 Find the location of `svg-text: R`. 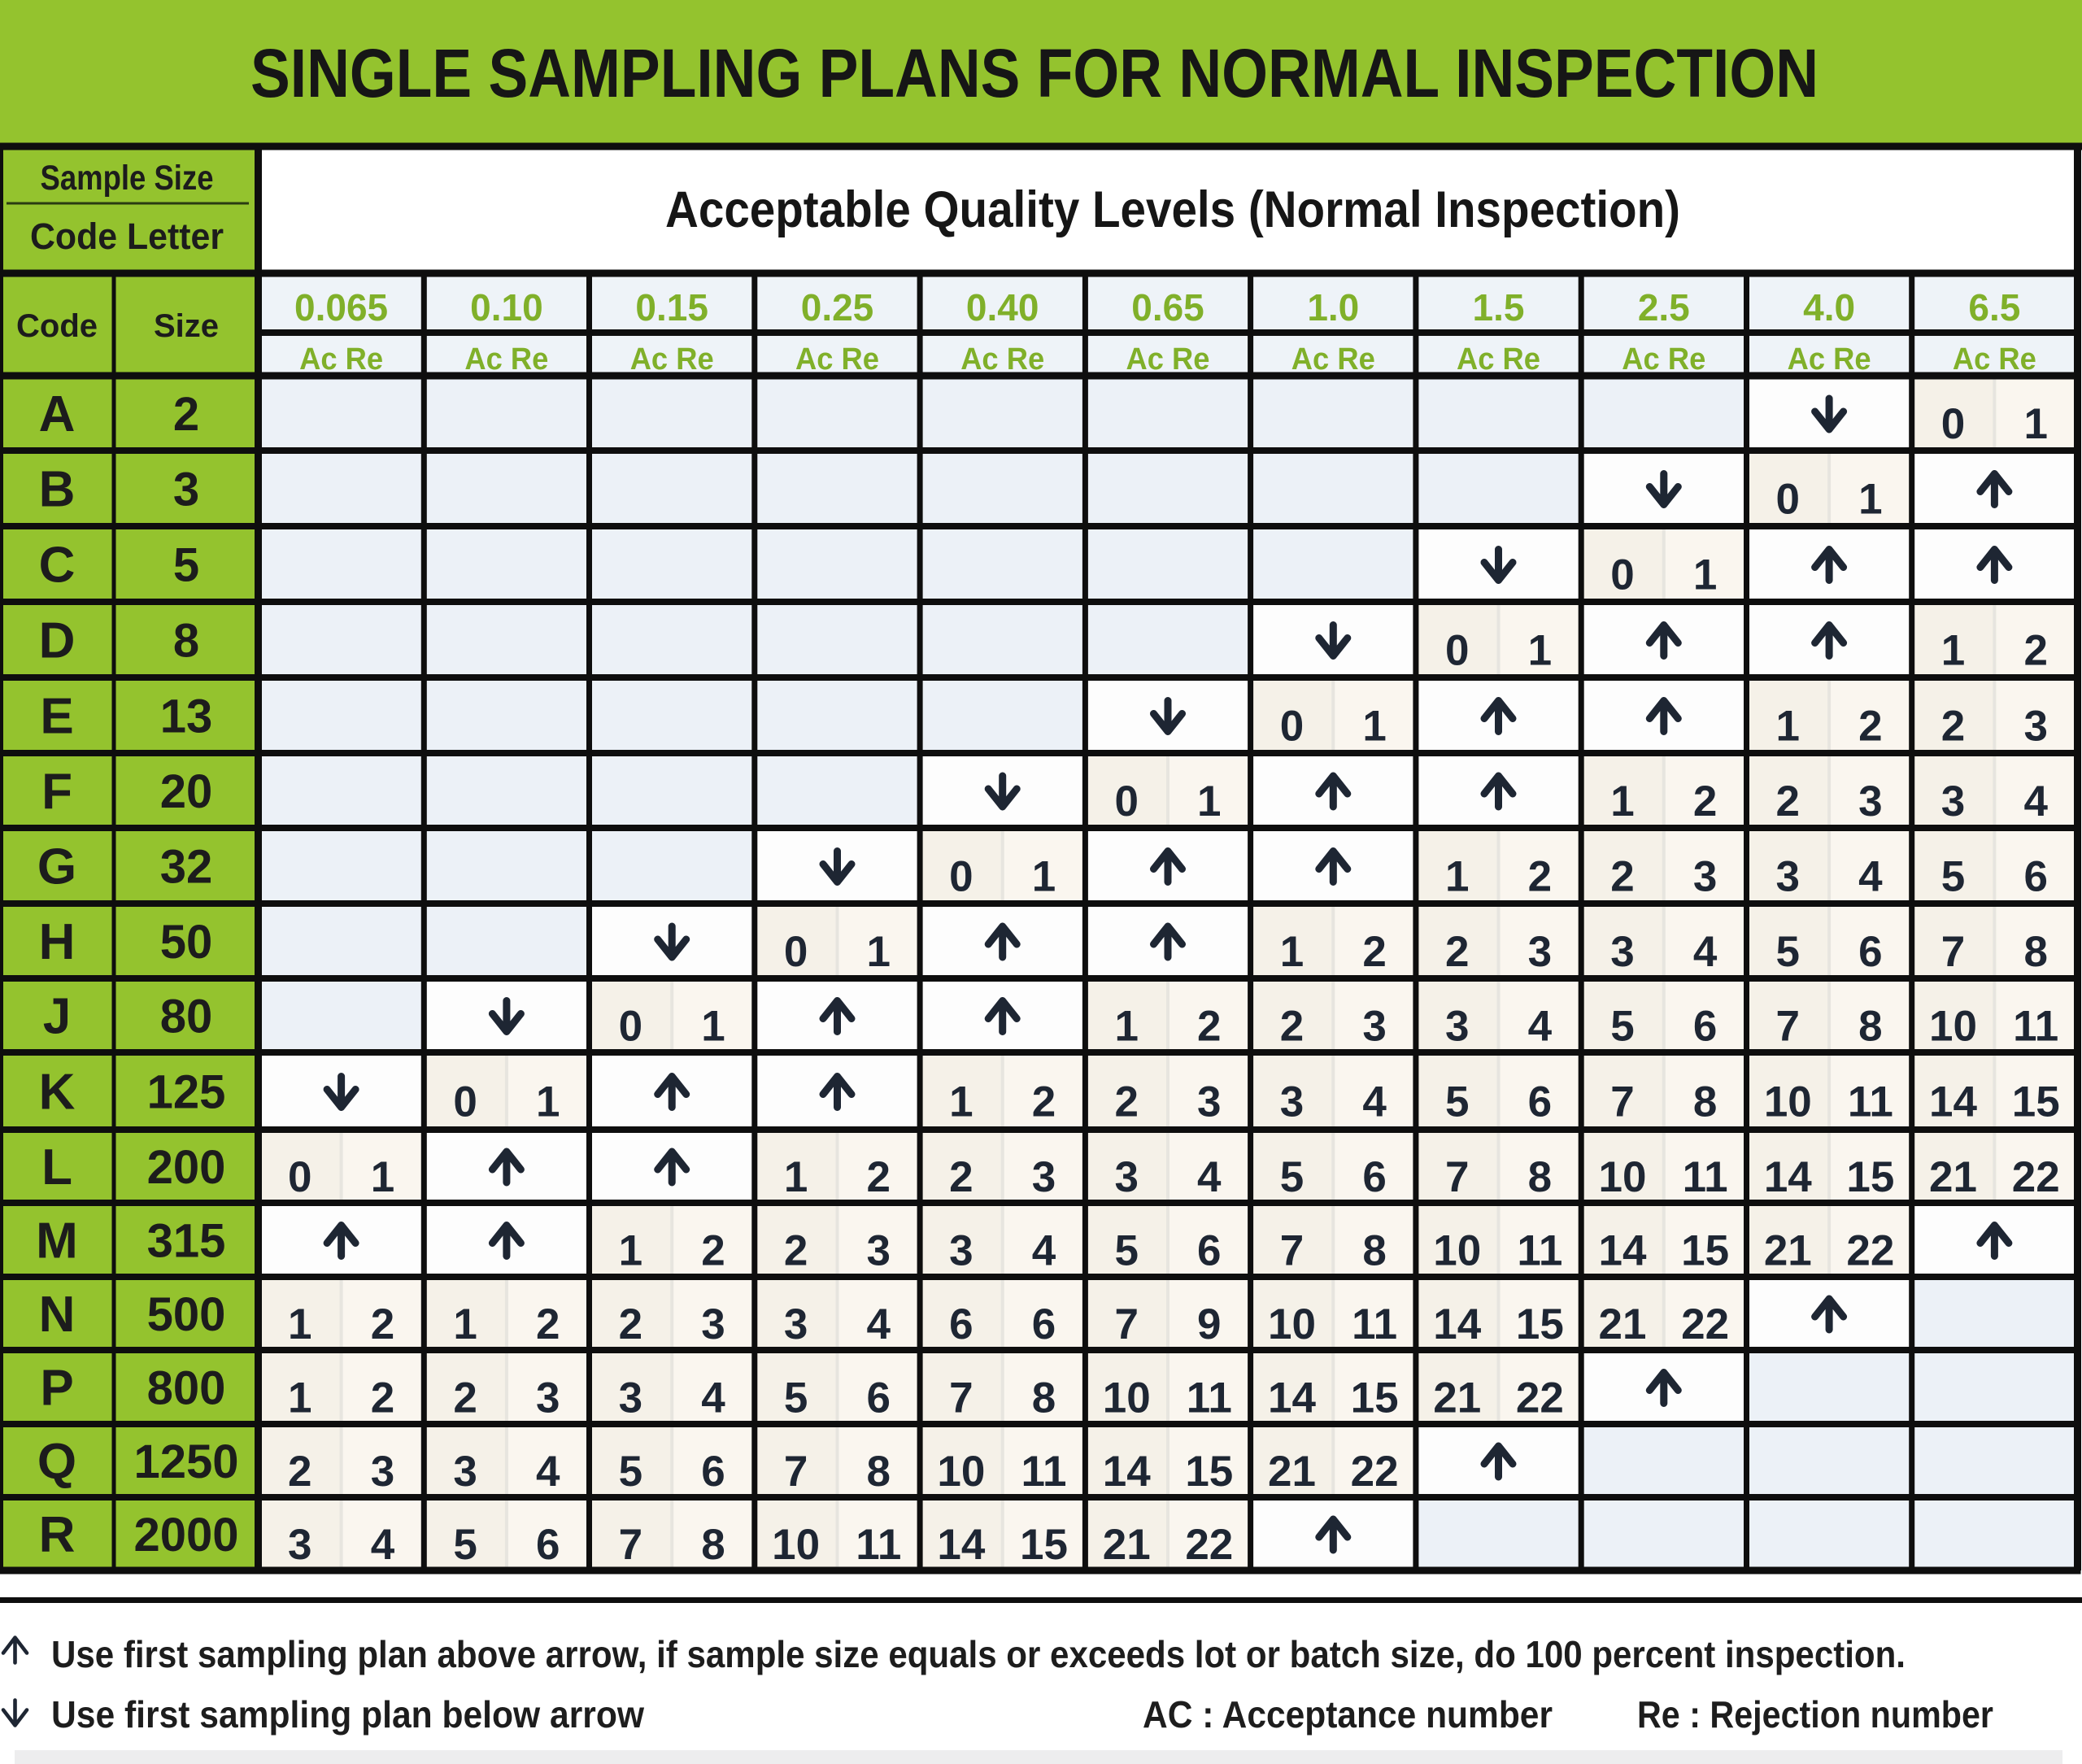

svg-text: R is located at coordinates (57, 1535).